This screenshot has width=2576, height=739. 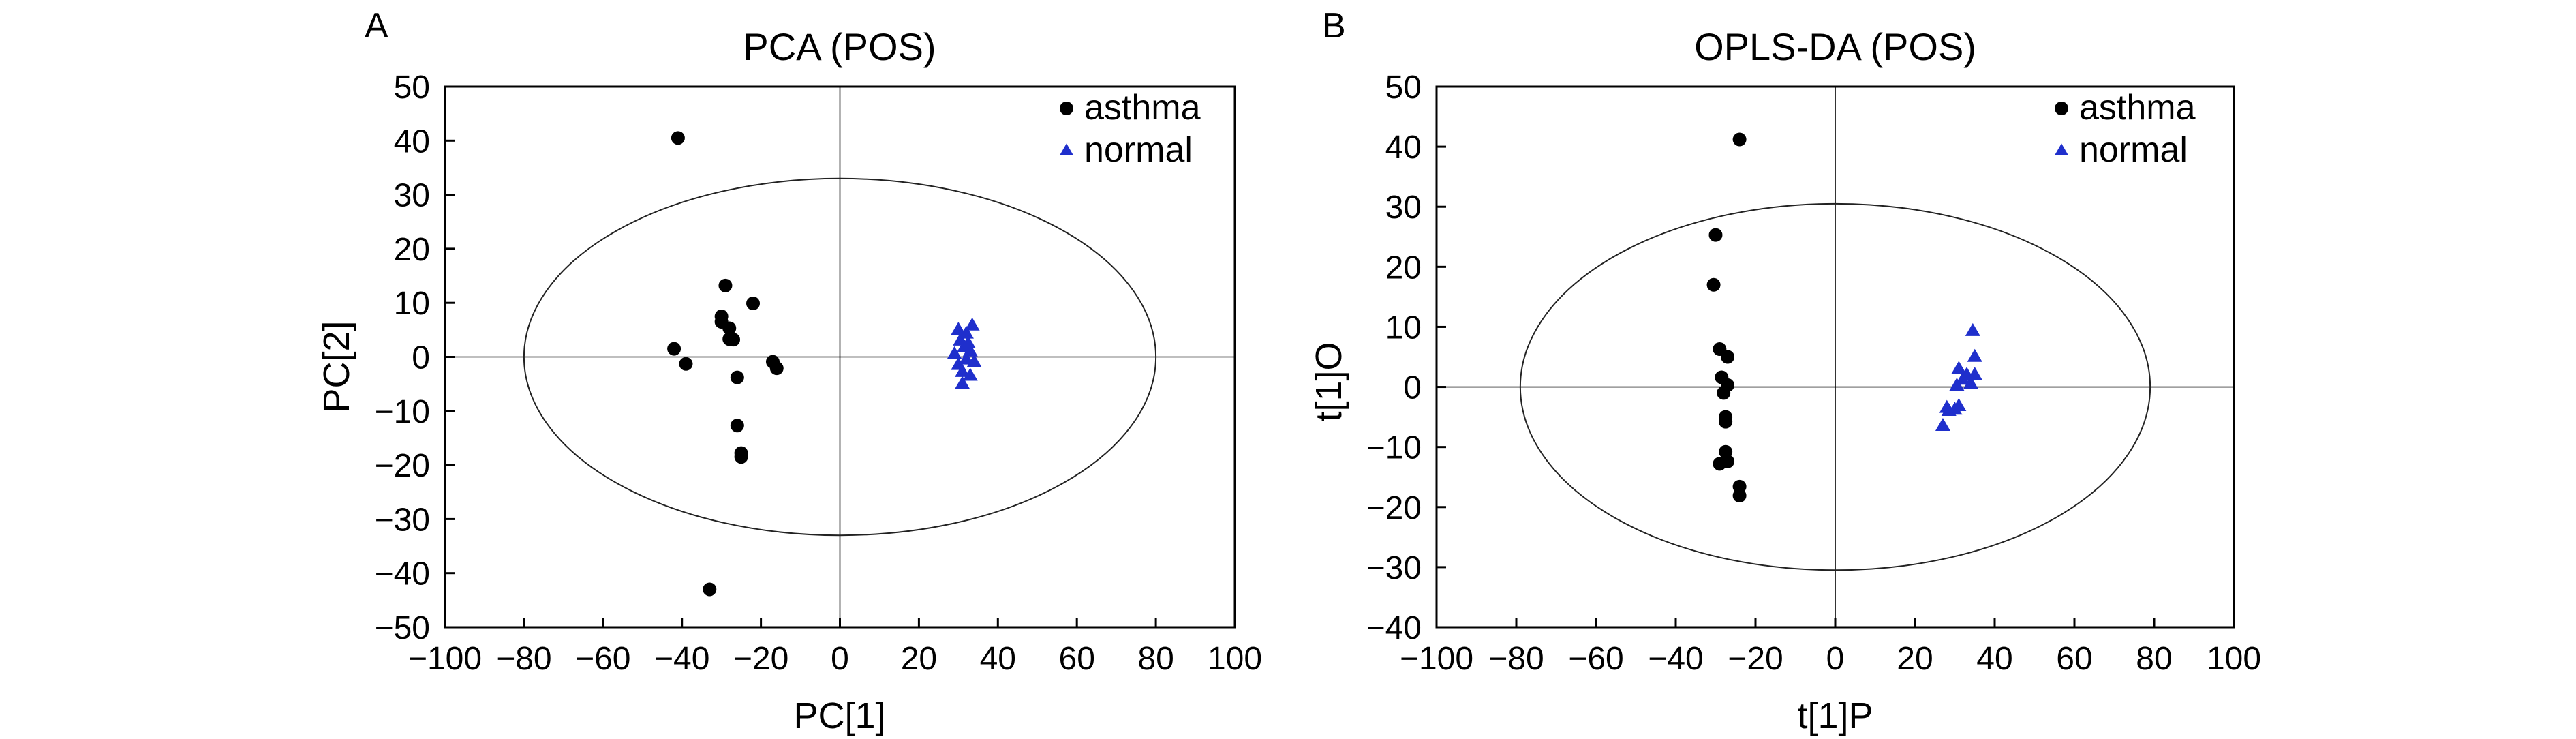 I want to click on legend-label-normal: normal, so click(x=1138, y=150).